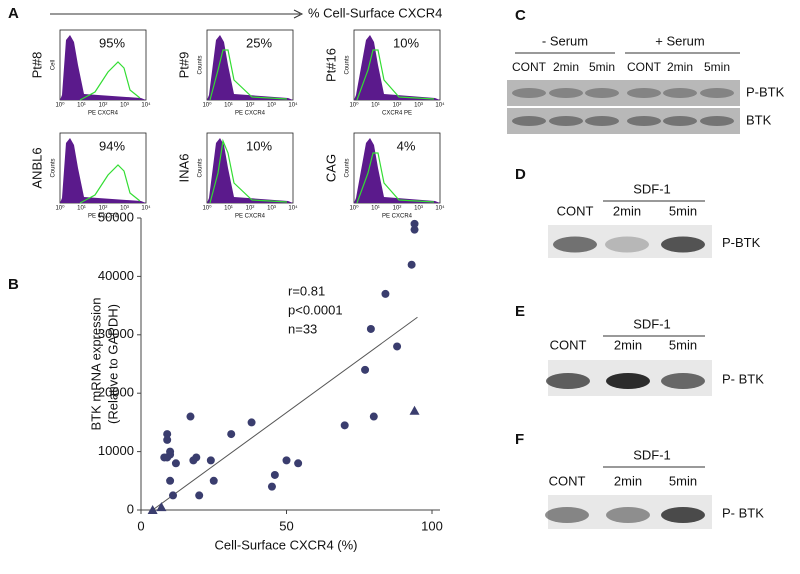 The height and width of the screenshot is (574, 800). What do you see at coordinates (183, 168) in the screenshot?
I see `sample-label: INA6` at bounding box center [183, 168].